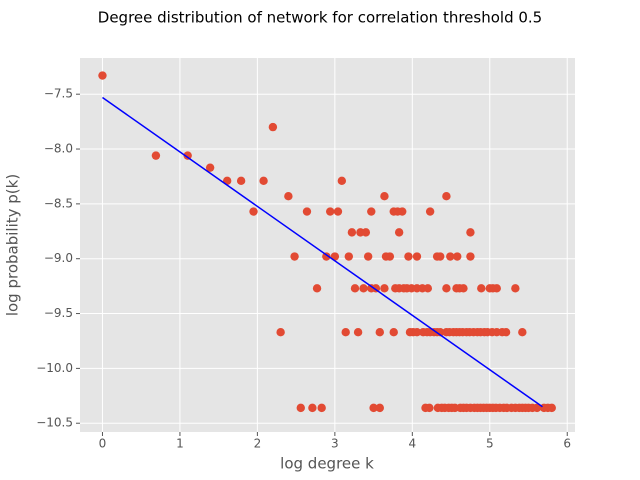 The height and width of the screenshot is (480, 640). I want to click on y-tick-label: −9.0, so click(58, 258).